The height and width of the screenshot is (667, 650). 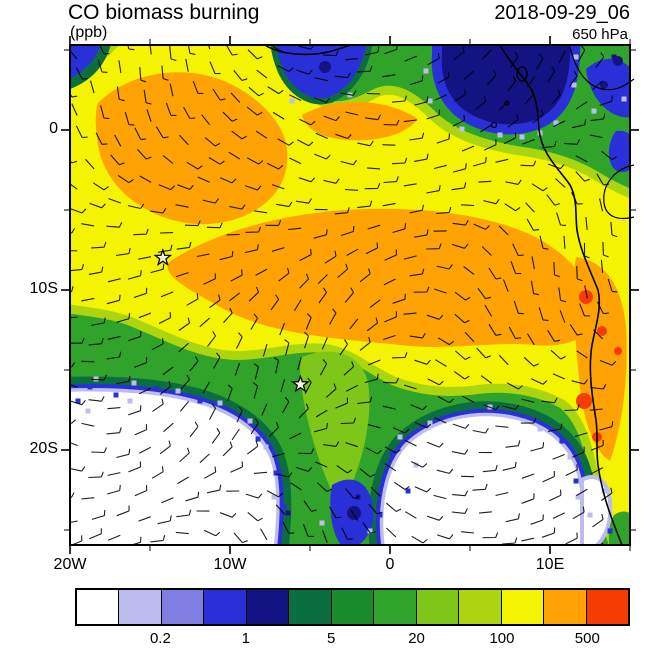 I want to click on orange-blob-nw, so click(x=191, y=148).